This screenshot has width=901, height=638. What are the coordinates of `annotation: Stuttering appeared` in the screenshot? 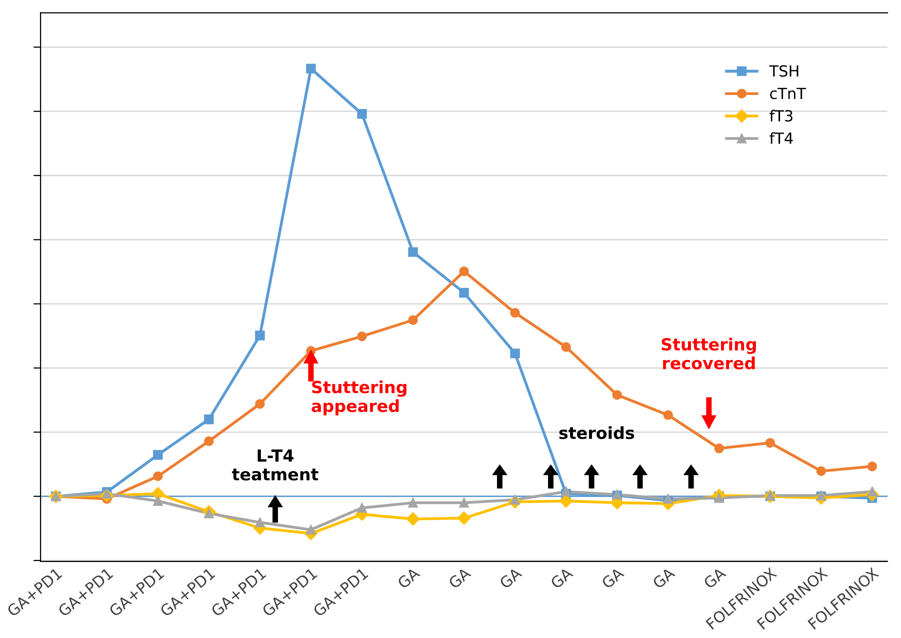 It's located at (359, 398).